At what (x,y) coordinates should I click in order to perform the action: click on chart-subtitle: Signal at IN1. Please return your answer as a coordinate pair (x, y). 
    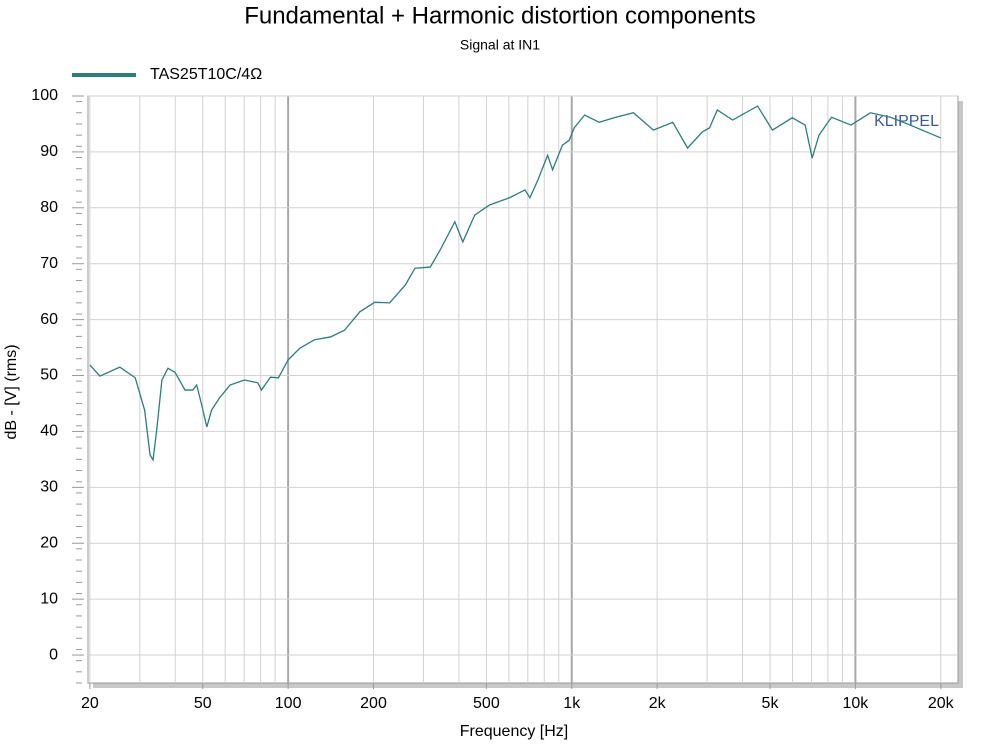
    Looking at the image, I should click on (500, 45).